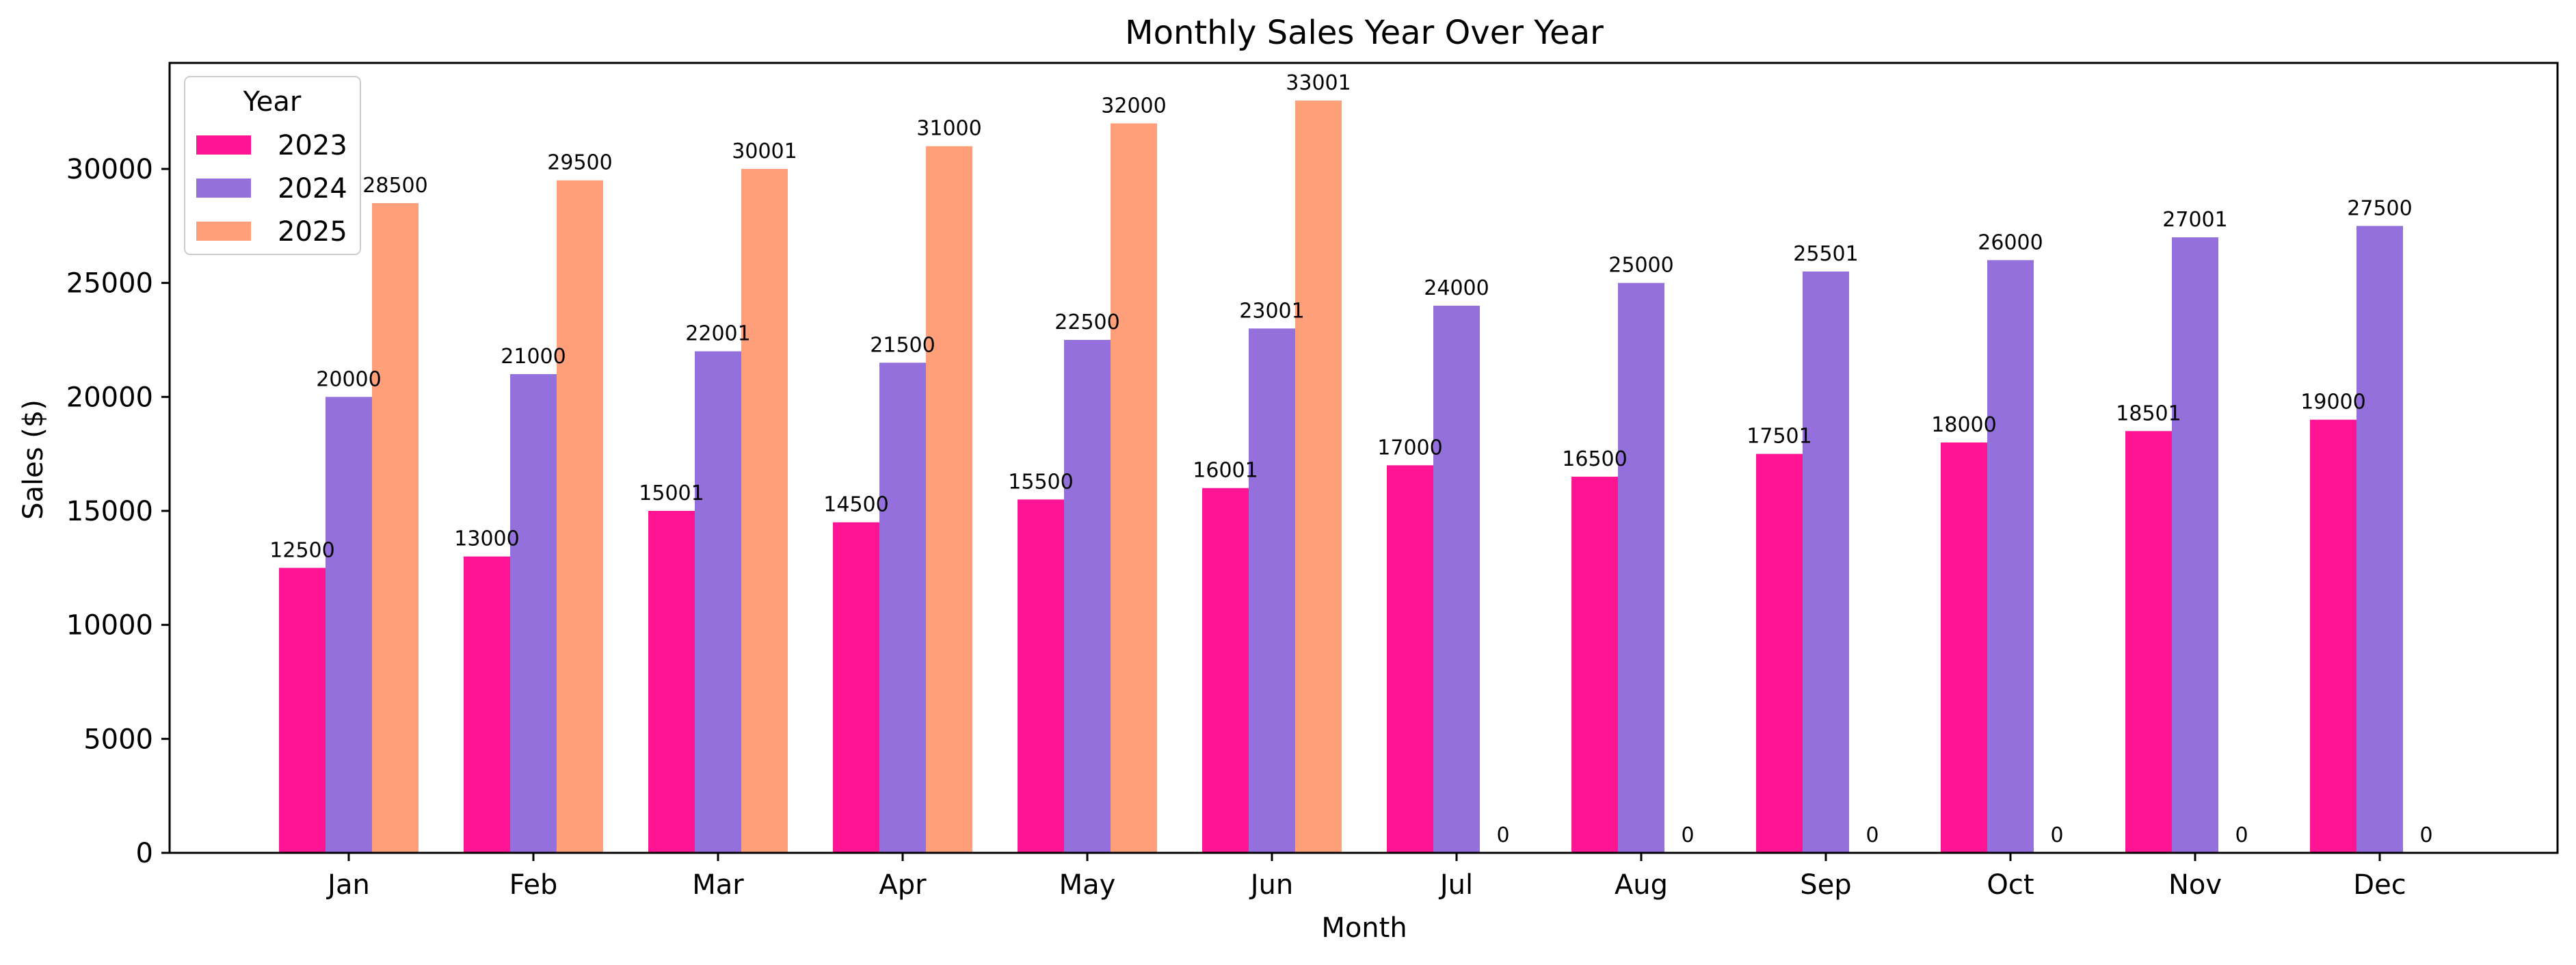  Describe the element at coordinates (856, 687) in the screenshot. I see `bar-2023-apr` at that location.